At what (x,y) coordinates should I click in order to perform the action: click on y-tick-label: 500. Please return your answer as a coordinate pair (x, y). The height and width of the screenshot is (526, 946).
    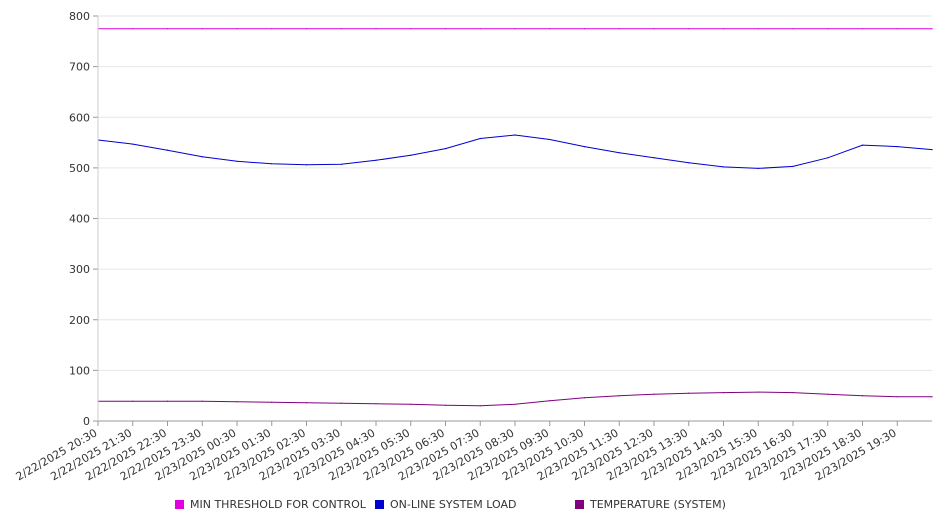
    Looking at the image, I should click on (79, 168).